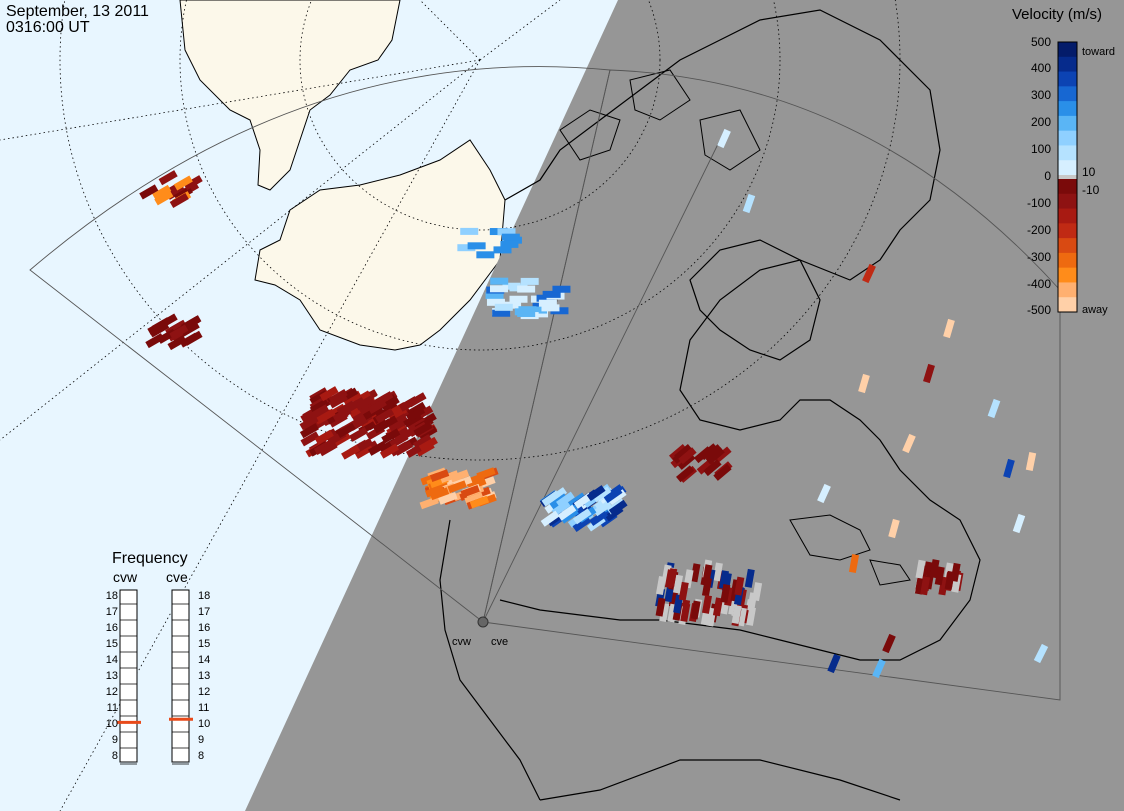 The image size is (1124, 811). What do you see at coordinates (48, 27) in the screenshot?
I see `time-label: 0316:00 UT` at bounding box center [48, 27].